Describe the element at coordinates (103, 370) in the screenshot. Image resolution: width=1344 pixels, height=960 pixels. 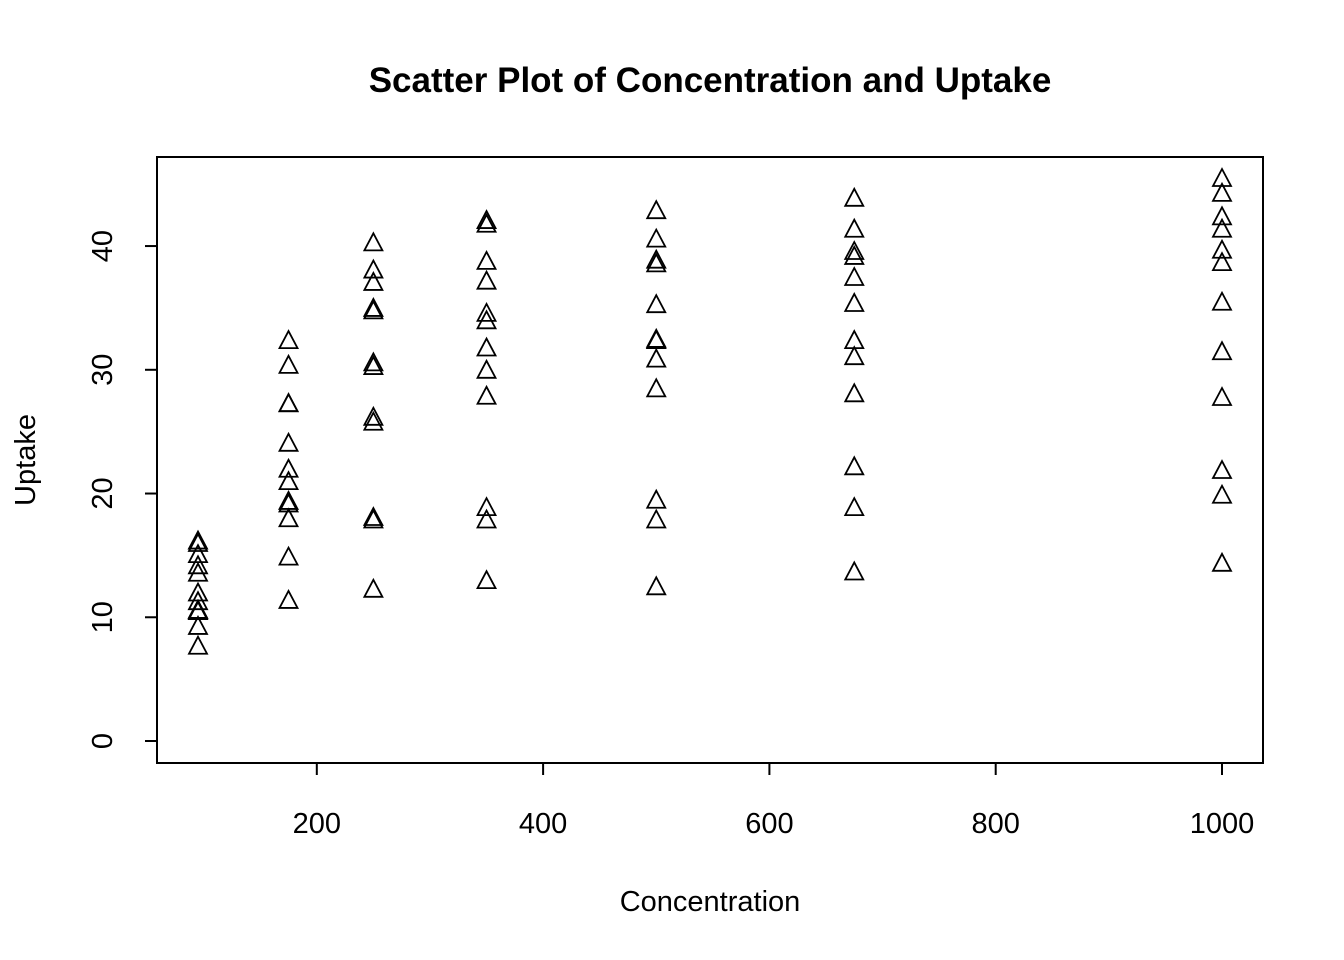
I see `y-tick-label: 30` at that location.